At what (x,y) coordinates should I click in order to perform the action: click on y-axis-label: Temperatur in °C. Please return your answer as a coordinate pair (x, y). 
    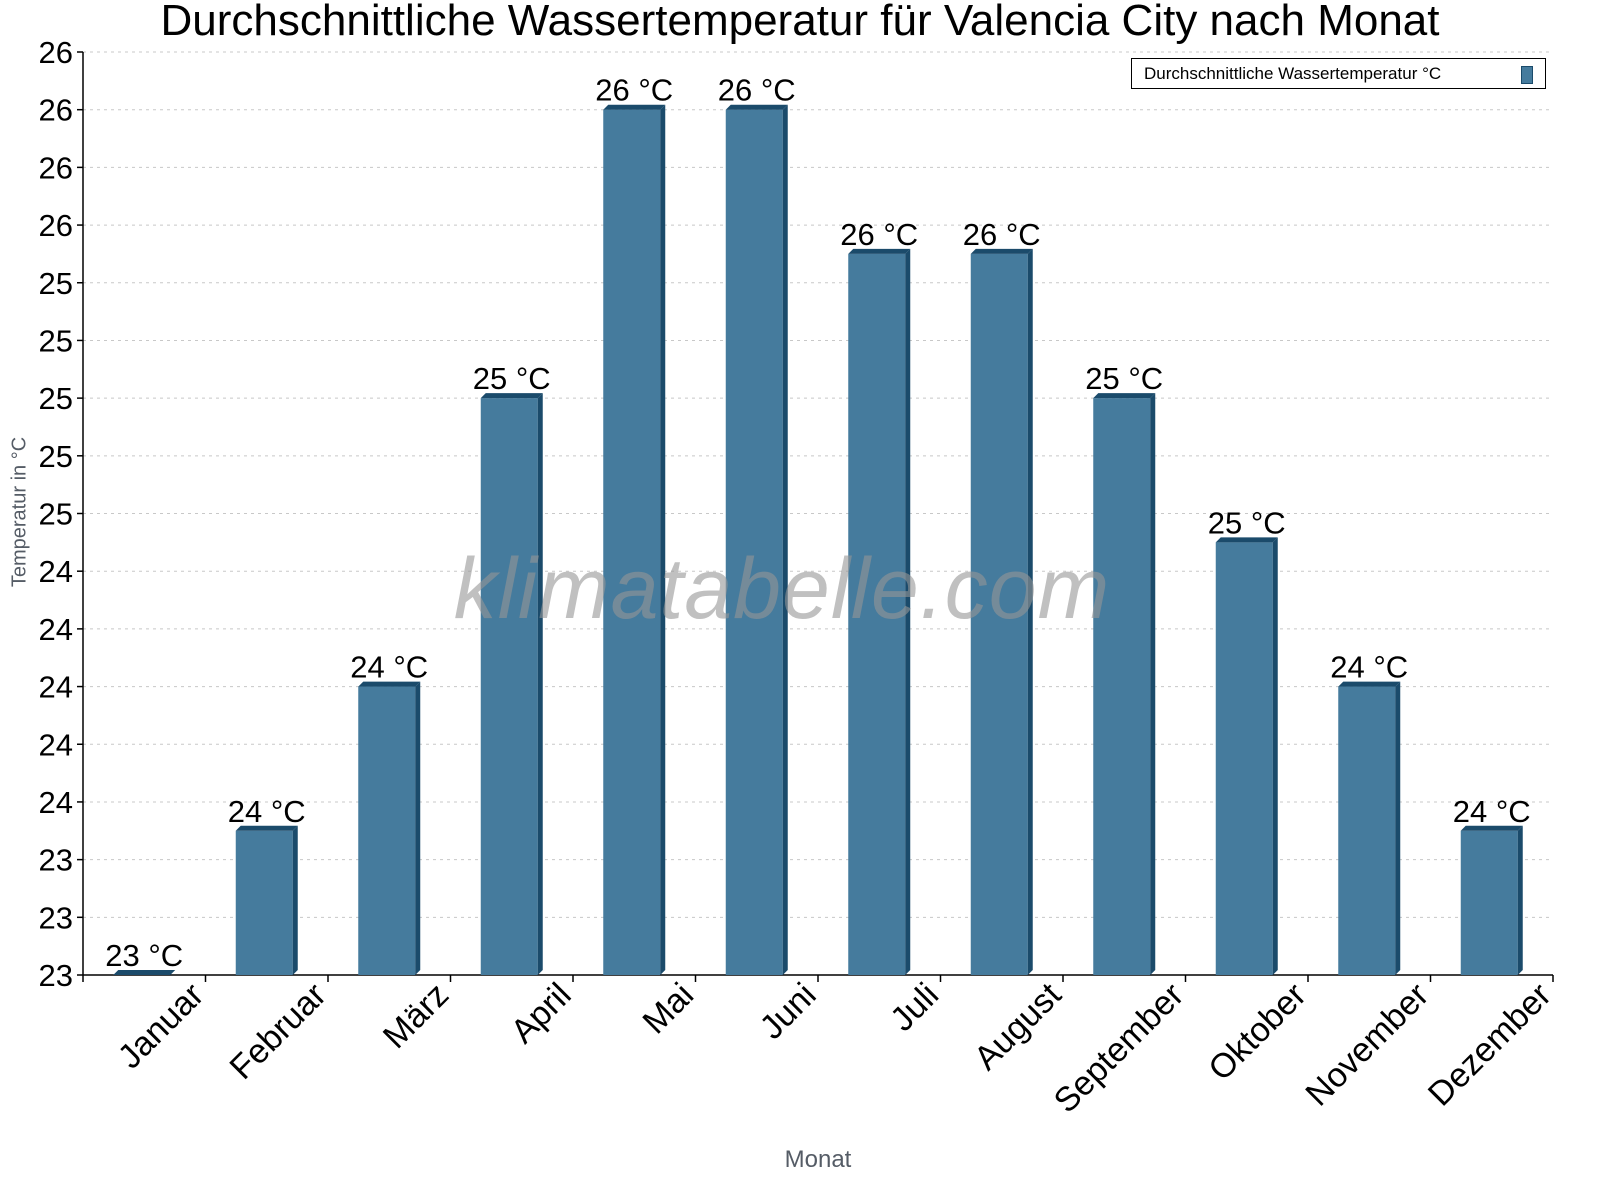
    Looking at the image, I should click on (19, 512).